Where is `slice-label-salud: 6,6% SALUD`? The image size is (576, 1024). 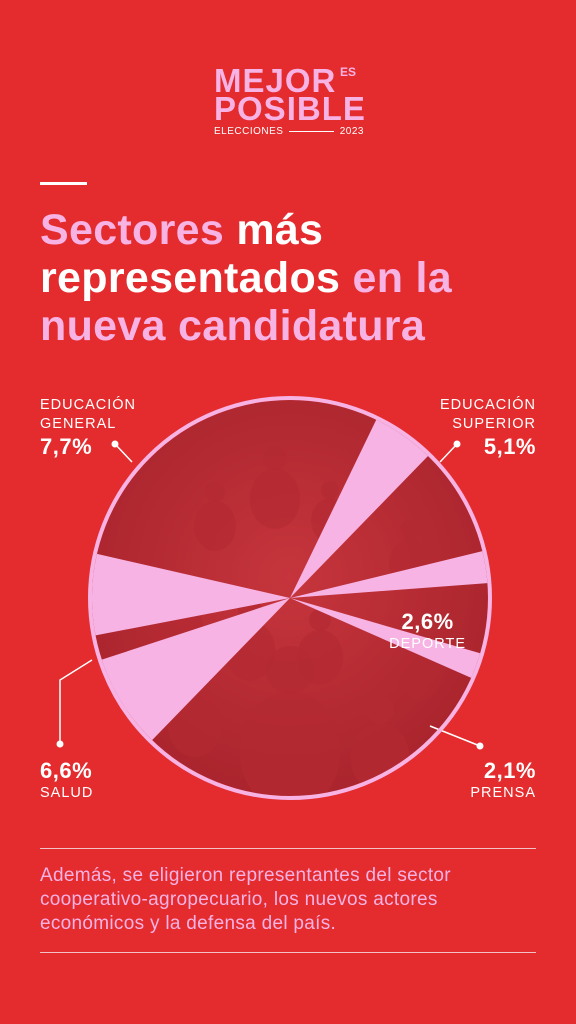
slice-label-salud: 6,6% SALUD is located at coordinates (66, 780).